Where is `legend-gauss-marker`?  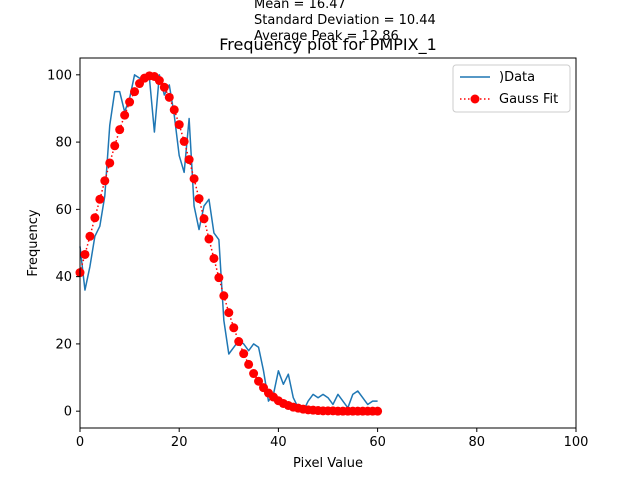 legend-gauss-marker is located at coordinates (475, 99).